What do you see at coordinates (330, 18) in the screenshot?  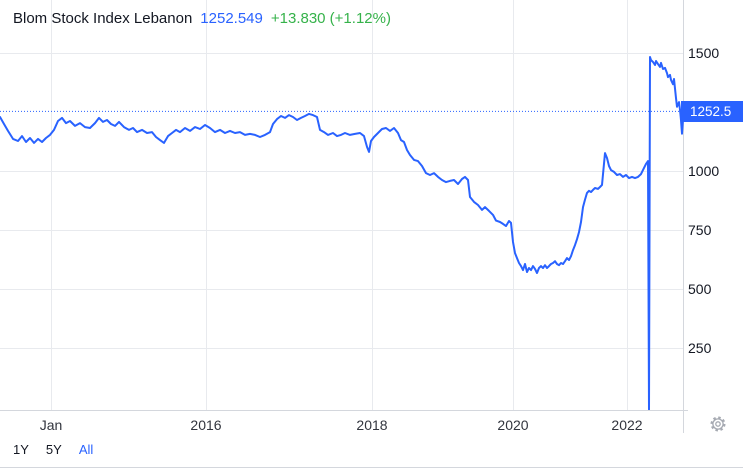 I see `price-change-value: +13.830 (+1.12%)` at bounding box center [330, 18].